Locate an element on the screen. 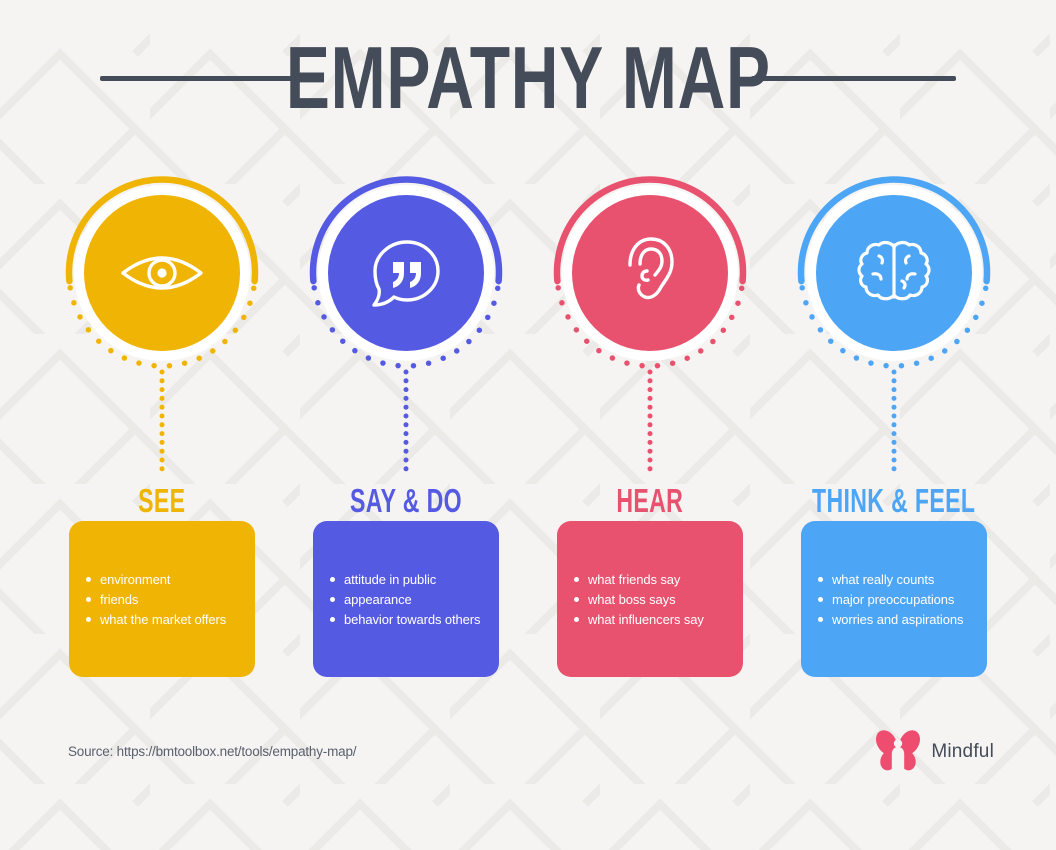 The image size is (1056, 850). column-heading: SAY & DO is located at coordinates (406, 500).